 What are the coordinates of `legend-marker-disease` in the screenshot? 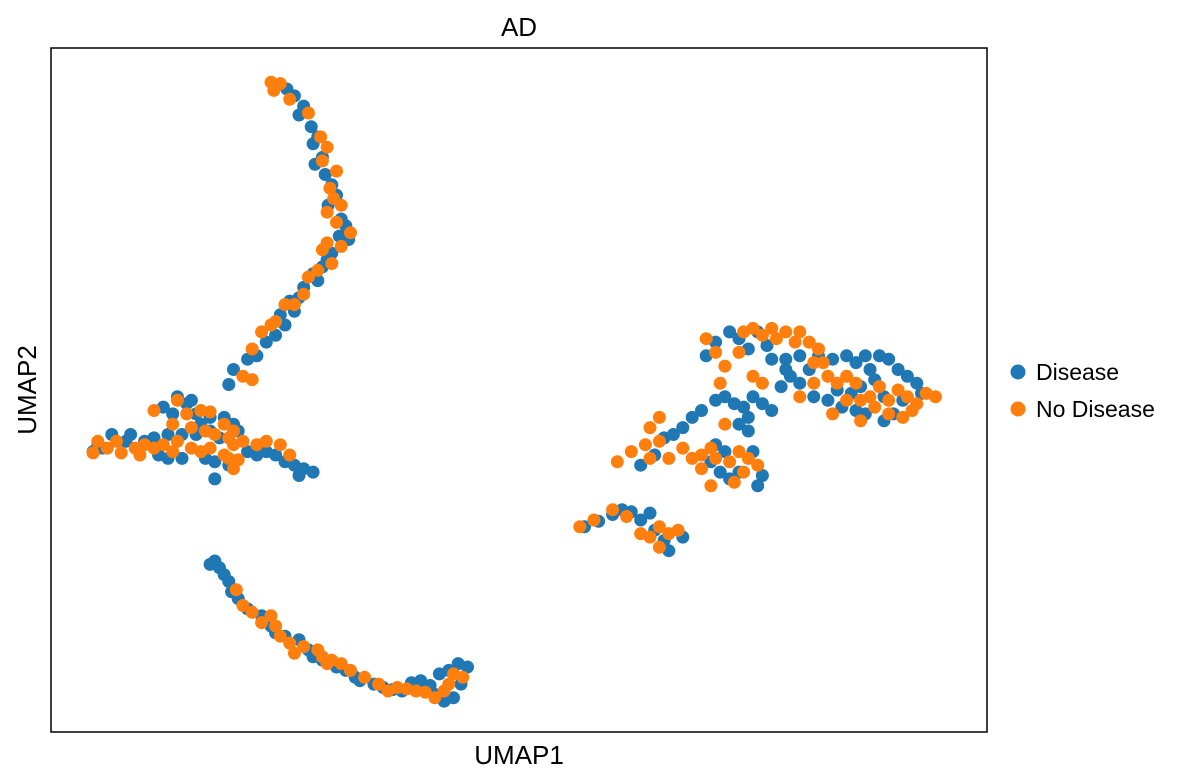 It's located at (1018, 372).